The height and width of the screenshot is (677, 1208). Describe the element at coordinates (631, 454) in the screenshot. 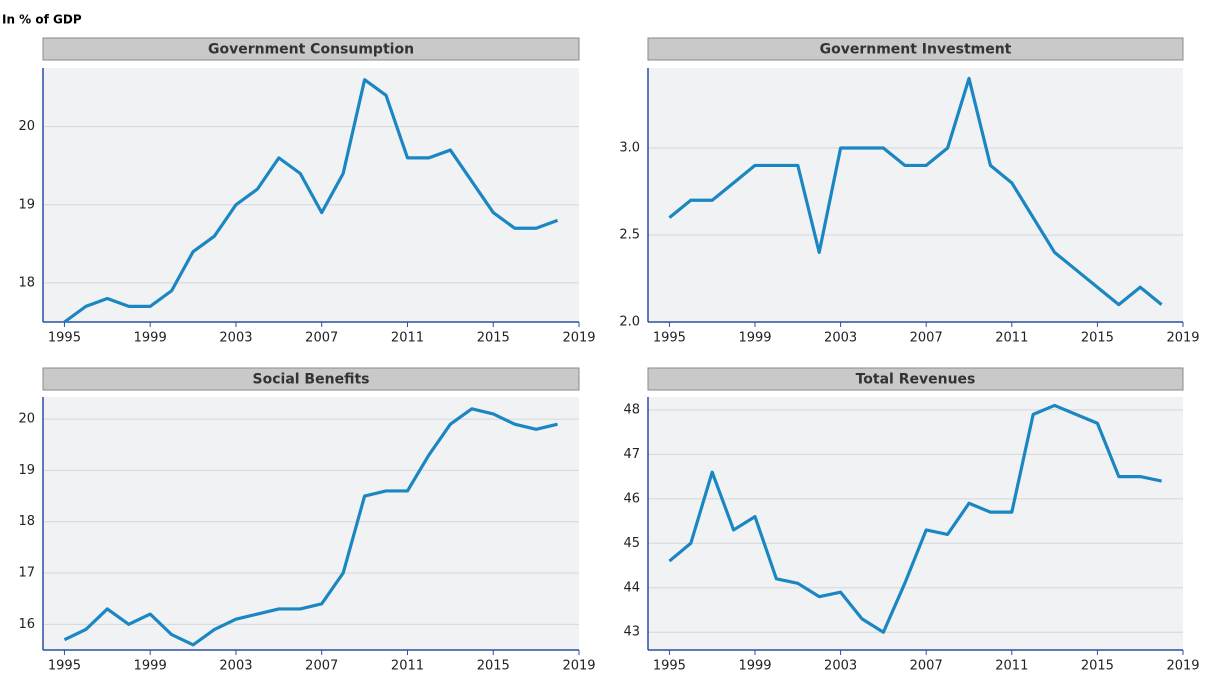

I see `y-tick-label: 47` at that location.